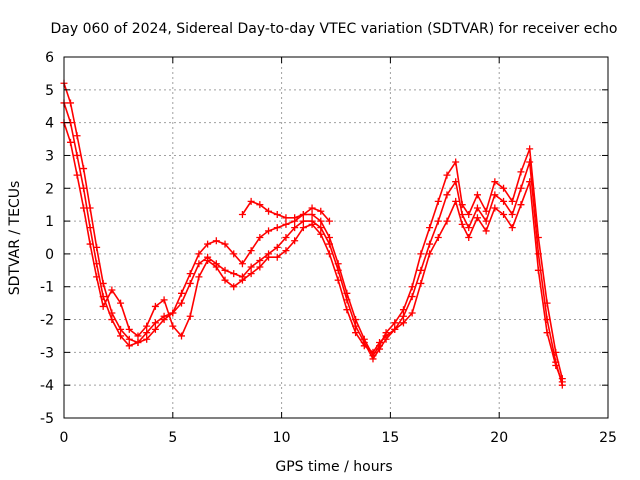 This screenshot has height=480, width=640. What do you see at coordinates (47, 386) in the screenshot?
I see `y-tick-label: -4` at bounding box center [47, 386].